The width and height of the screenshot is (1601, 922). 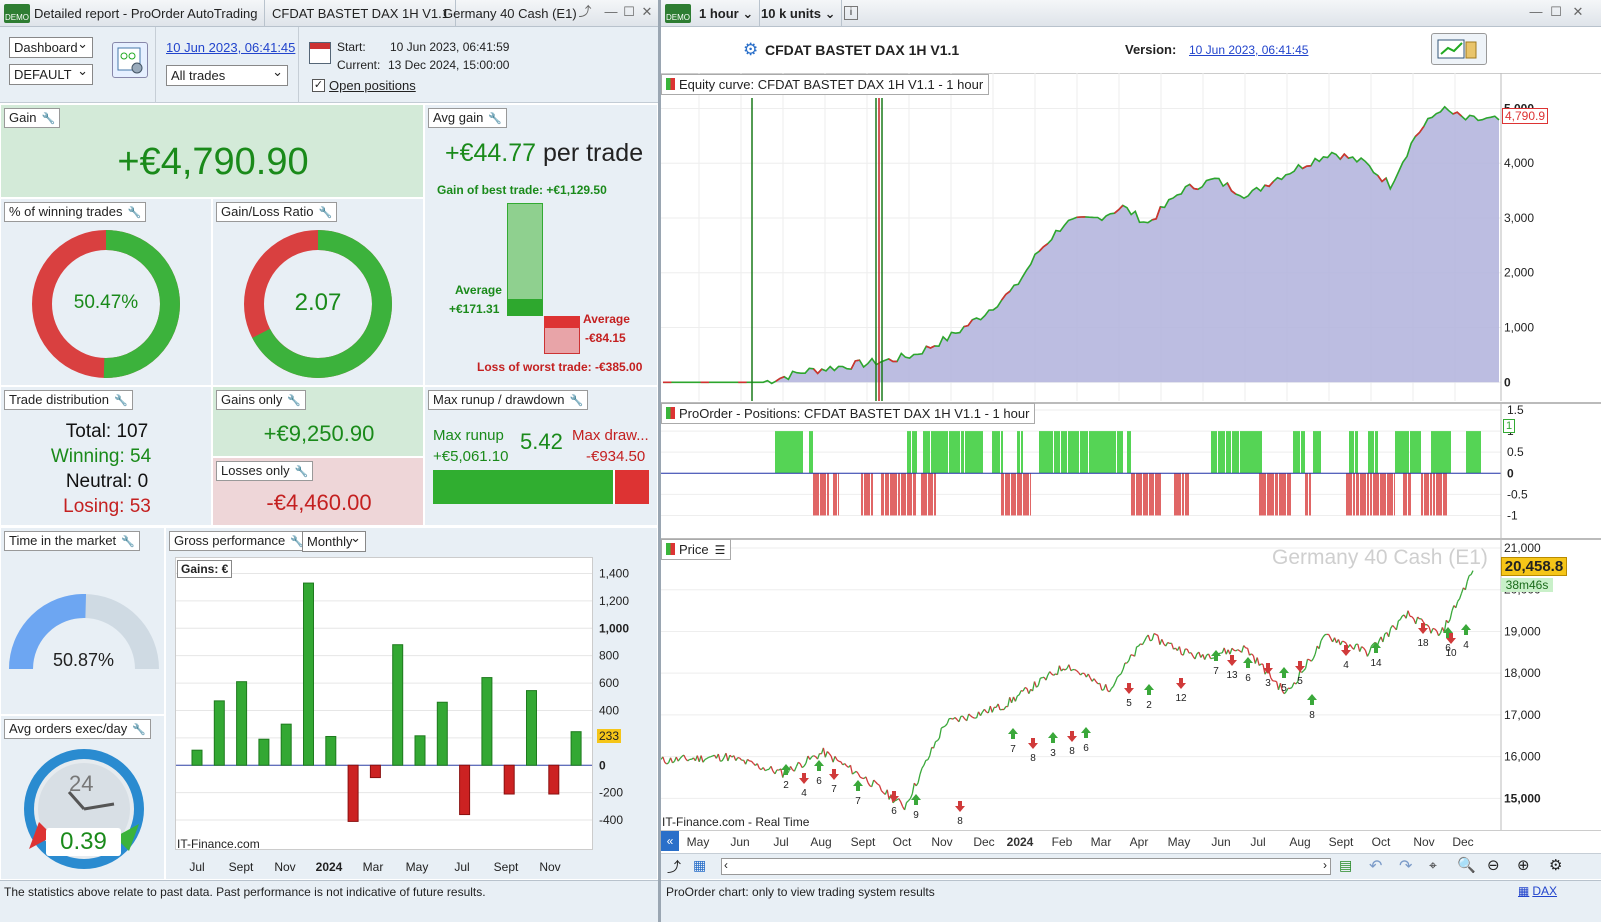 I want to click on avg-orders-title: Avg orders exec/day 🔧, so click(x=77, y=729).